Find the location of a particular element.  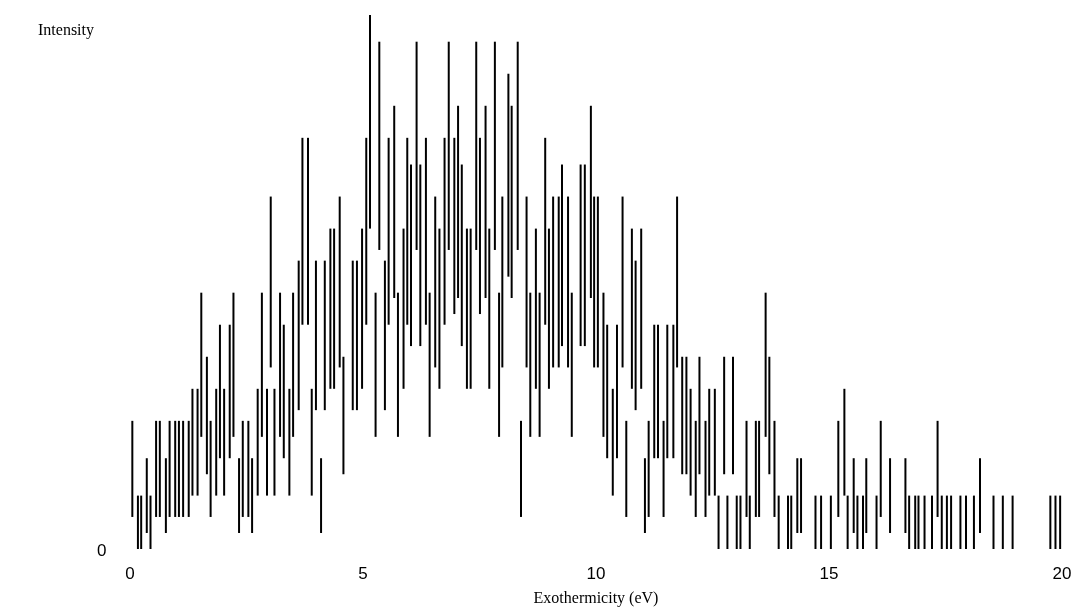

x-tick-label: 0 is located at coordinates (130, 573).